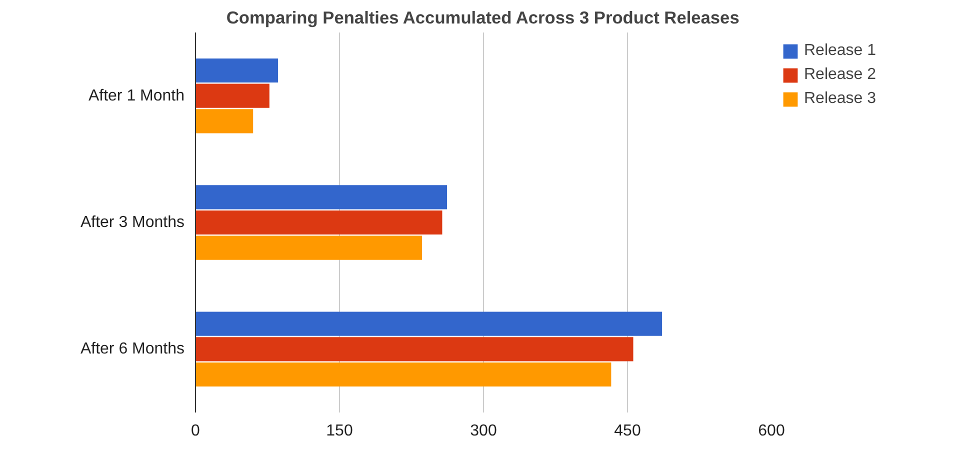 Image resolution: width=959 pixels, height=471 pixels. I want to click on x-tick-label: 150, so click(339, 431).